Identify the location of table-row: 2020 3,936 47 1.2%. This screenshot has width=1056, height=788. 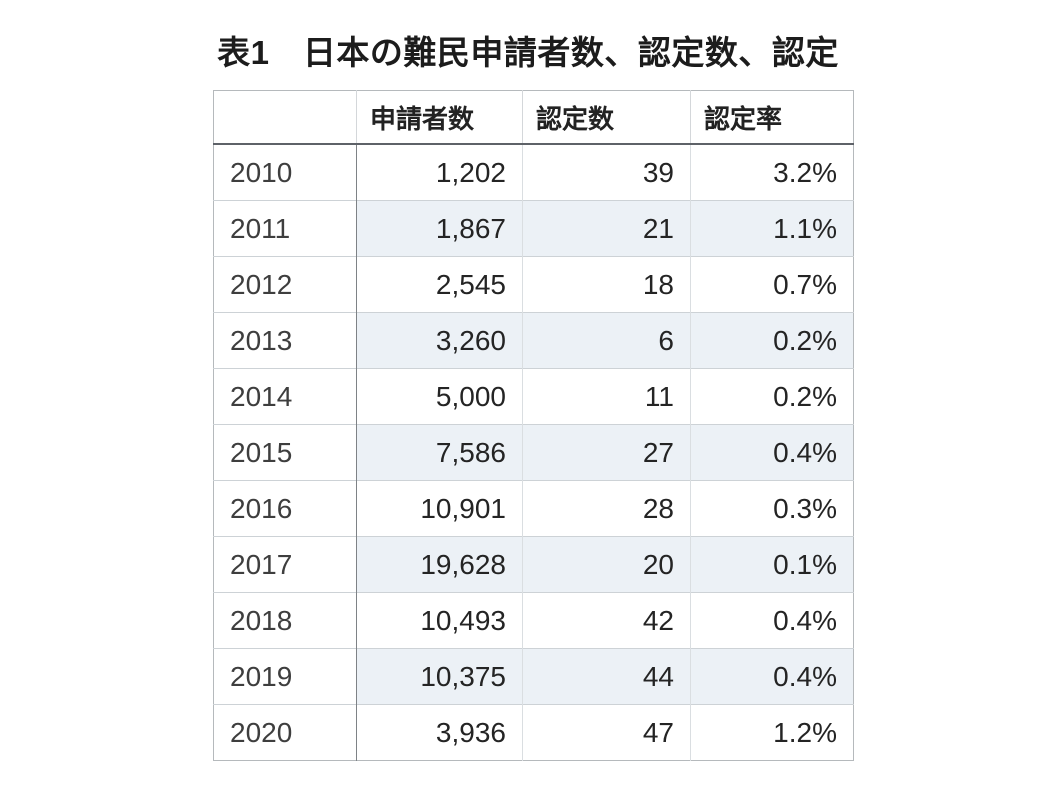
(533, 732).